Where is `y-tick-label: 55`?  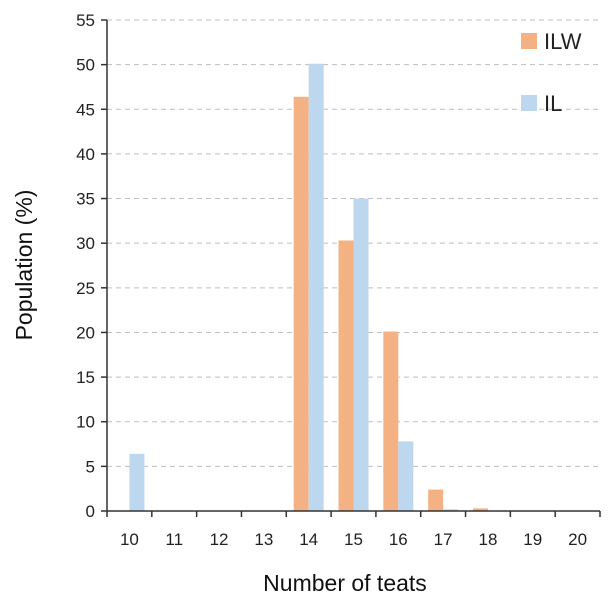 y-tick-label: 55 is located at coordinates (85, 20).